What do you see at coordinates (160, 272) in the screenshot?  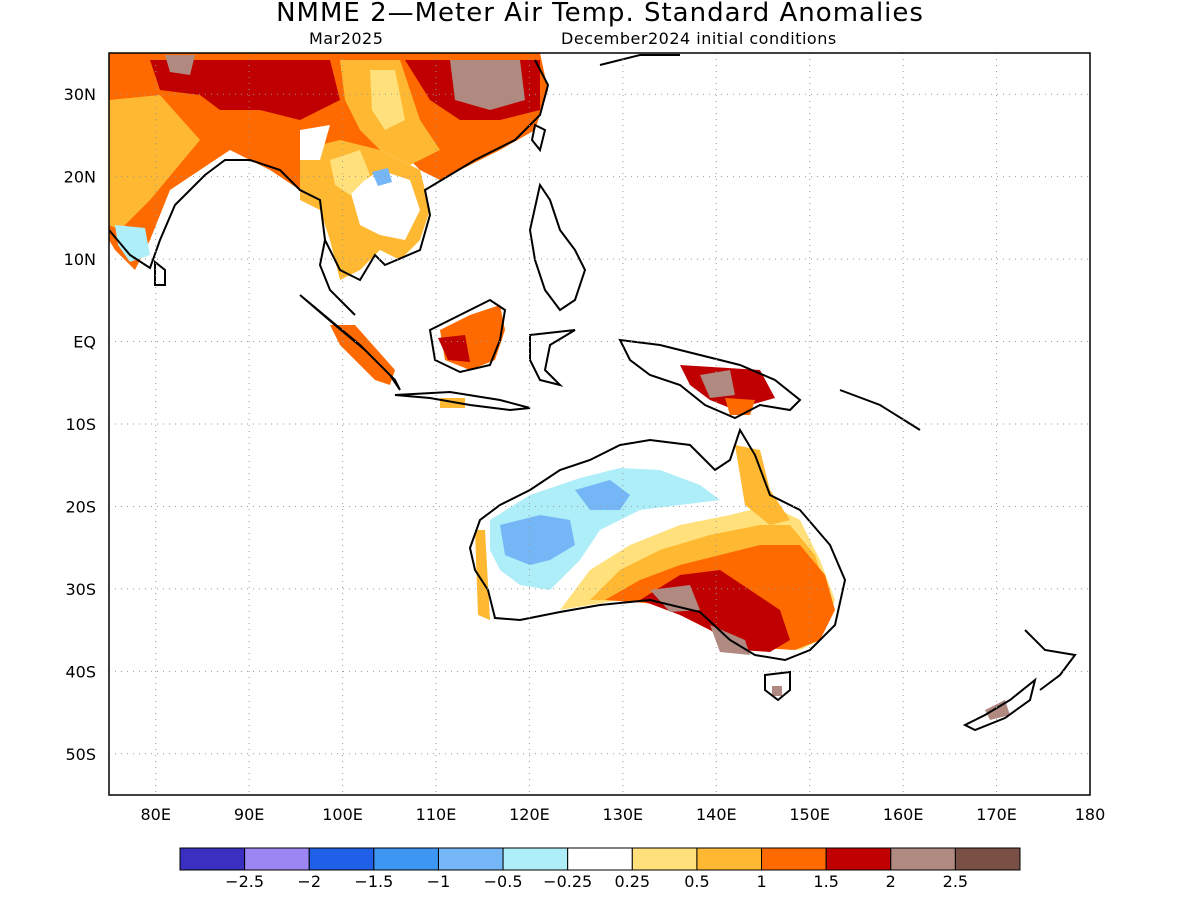 I see `coast-sri-lanka` at bounding box center [160, 272].